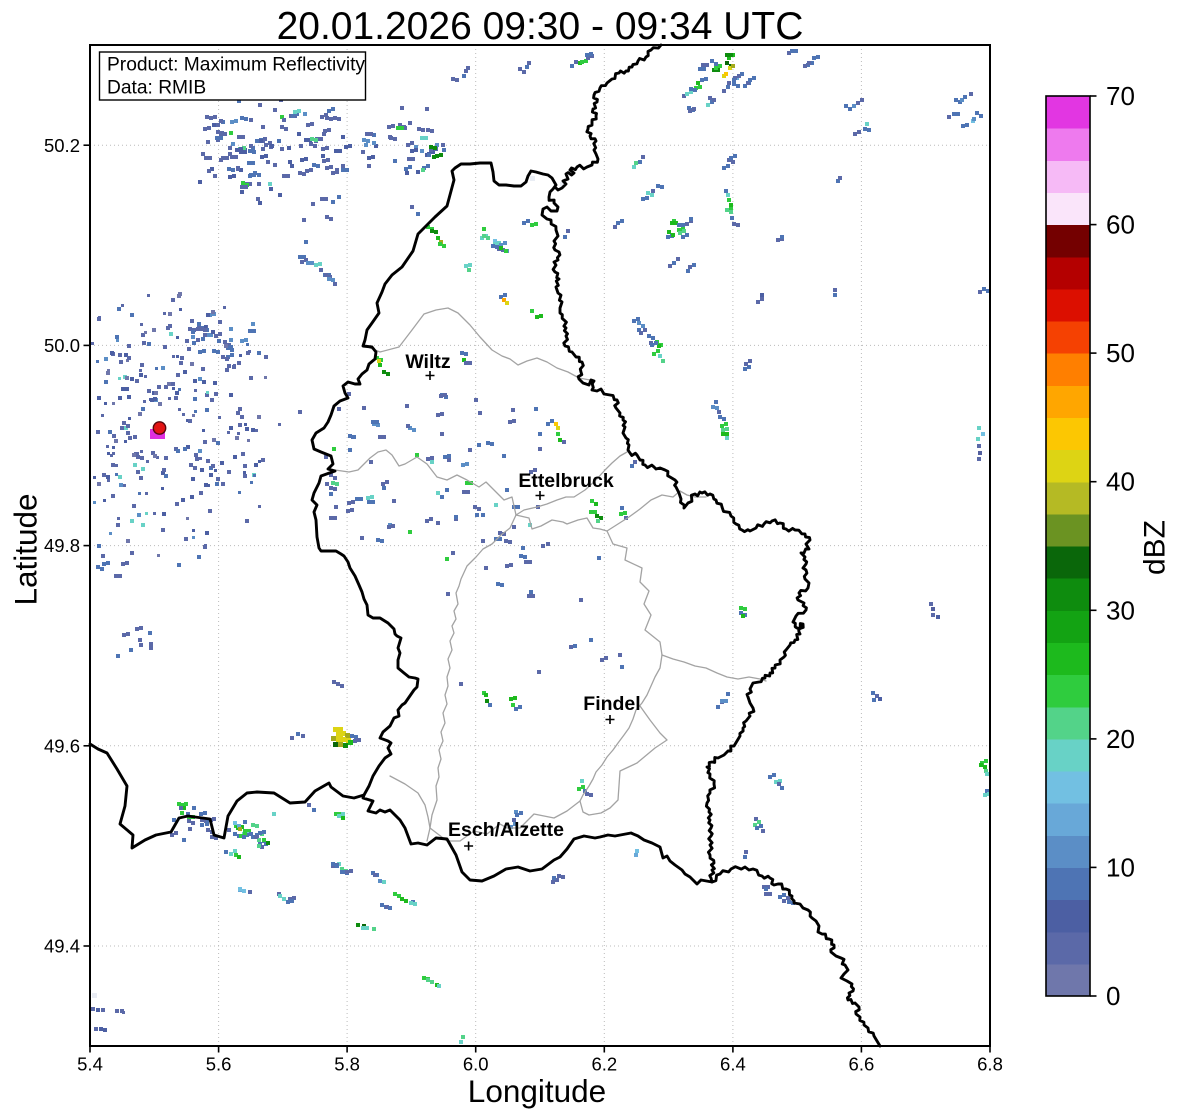 This screenshot has width=1179, height=1117. I want to click on svg-text: 6.0, so click(476, 1064).